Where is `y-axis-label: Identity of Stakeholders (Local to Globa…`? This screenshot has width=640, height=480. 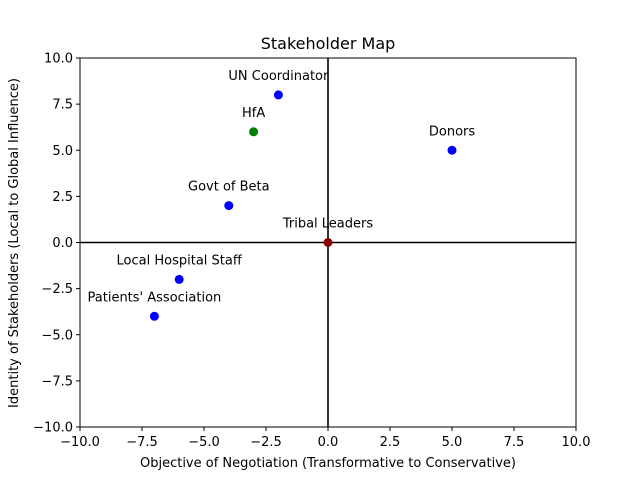
y-axis-label: Identity of Stakeholders (Local to Globa… is located at coordinates (14, 243).